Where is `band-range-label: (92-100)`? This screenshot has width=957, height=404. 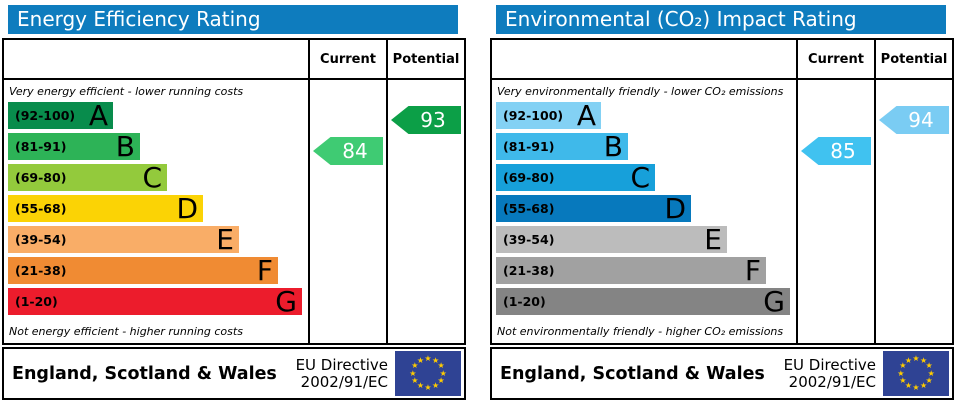 band-range-label: (92-100) is located at coordinates (533, 115).